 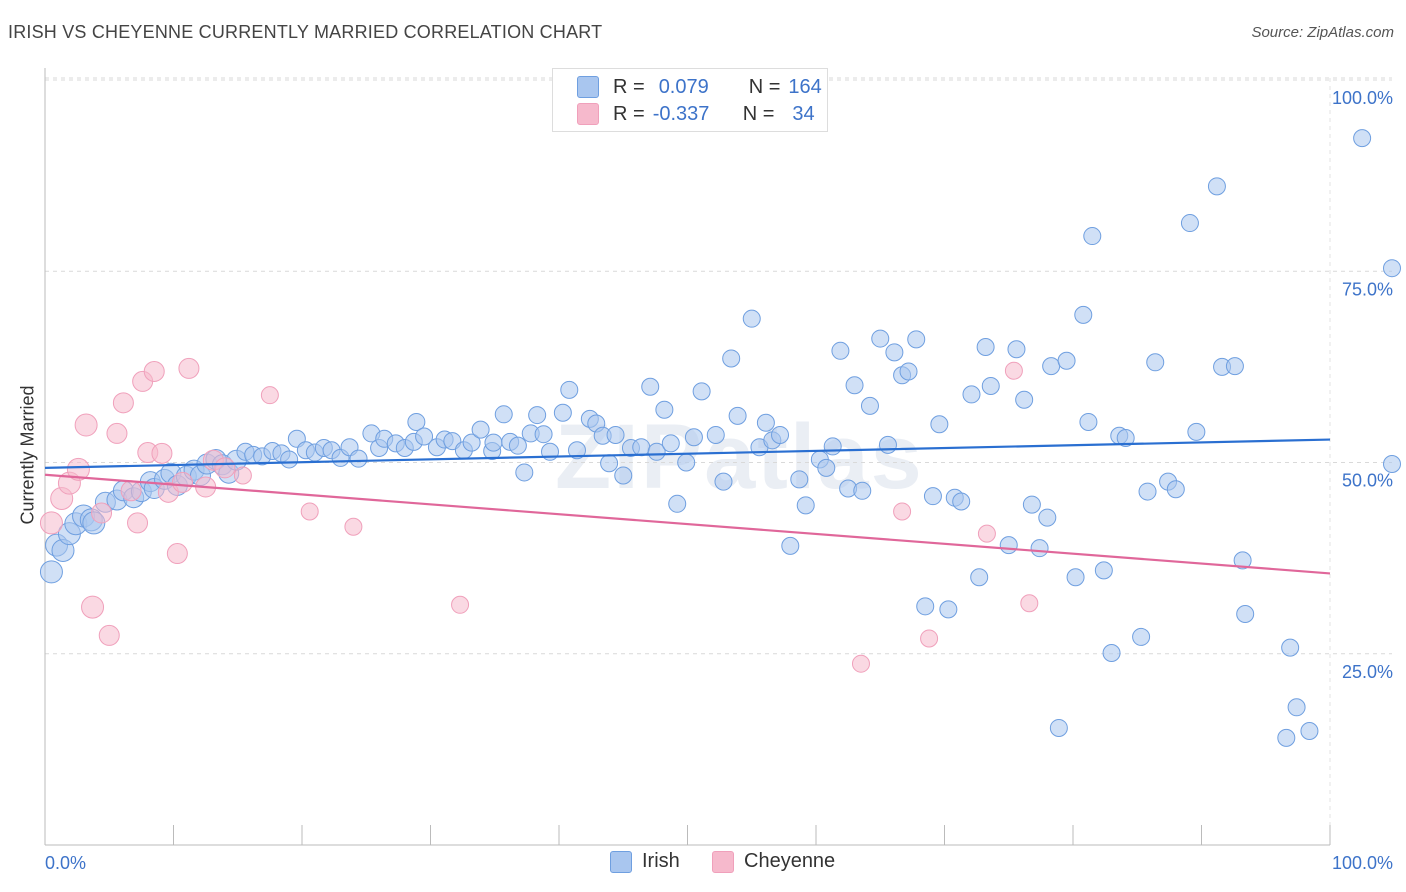 What do you see at coordinates (1367, 481) in the screenshot?
I see `y-tick-label: 50.0%` at bounding box center [1367, 481].